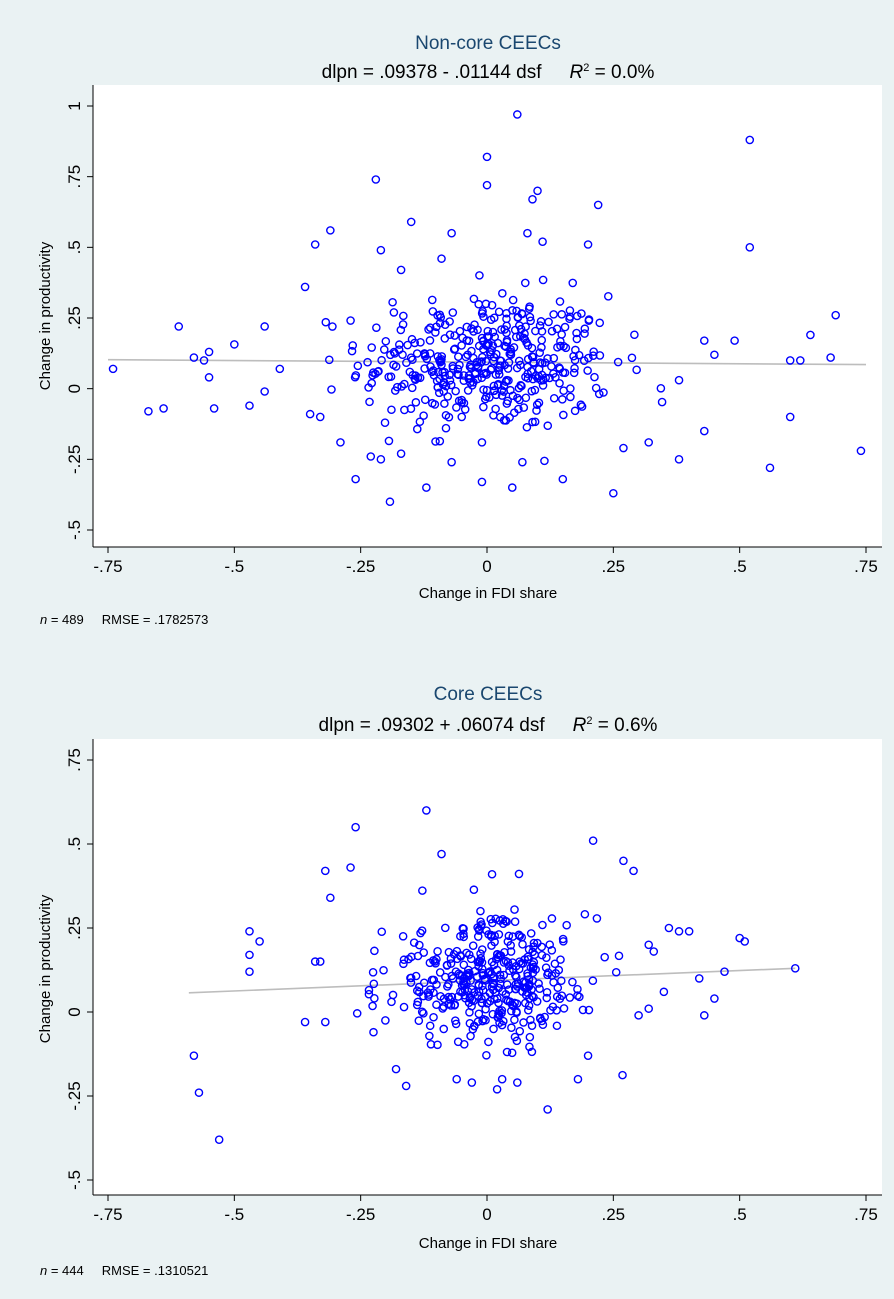 The image size is (894, 1299). I want to click on y-tick-label: 0, so click(74, 1011).